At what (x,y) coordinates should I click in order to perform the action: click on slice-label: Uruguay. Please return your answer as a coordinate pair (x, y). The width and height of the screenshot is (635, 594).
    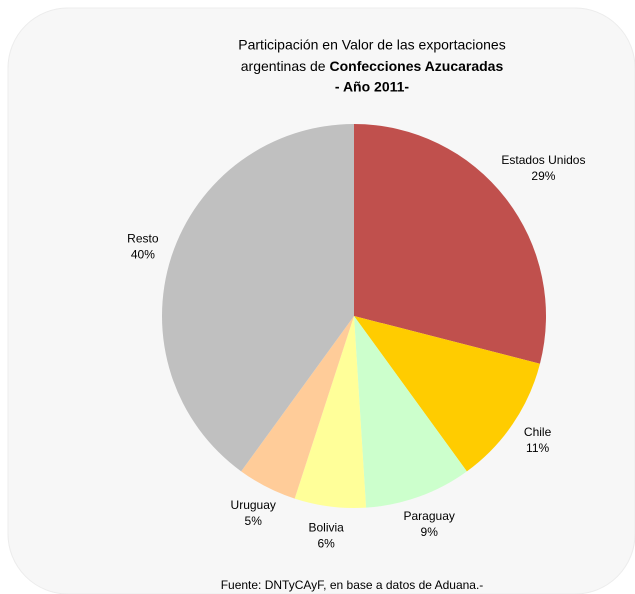
    Looking at the image, I should click on (253, 505).